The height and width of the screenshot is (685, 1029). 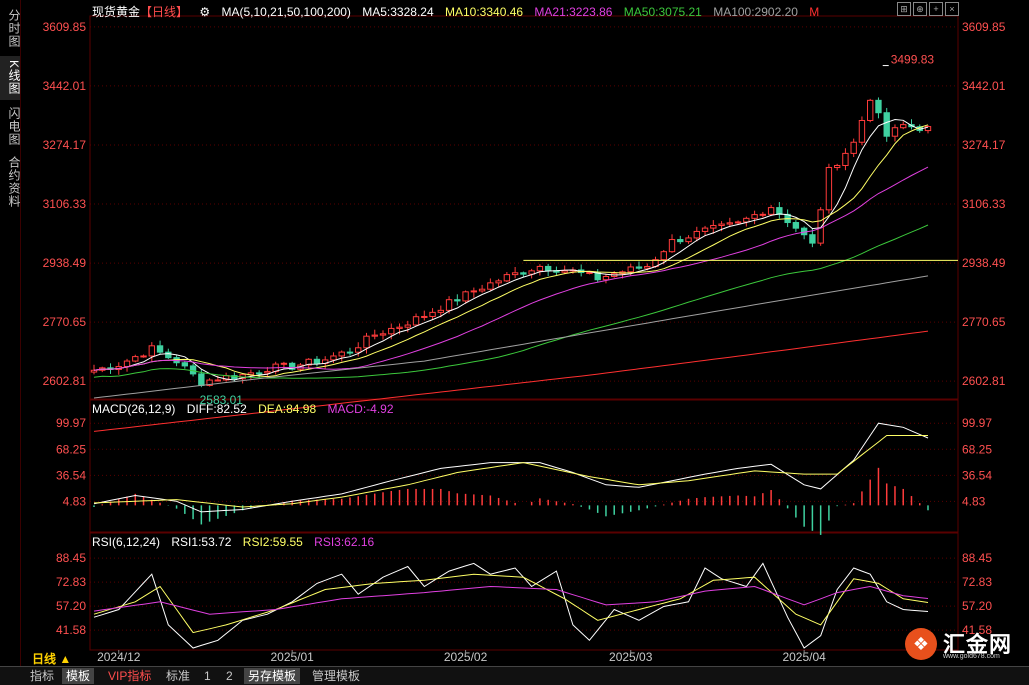 I want to click on toolbar-manage-template: 管理模板, so click(x=336, y=676).